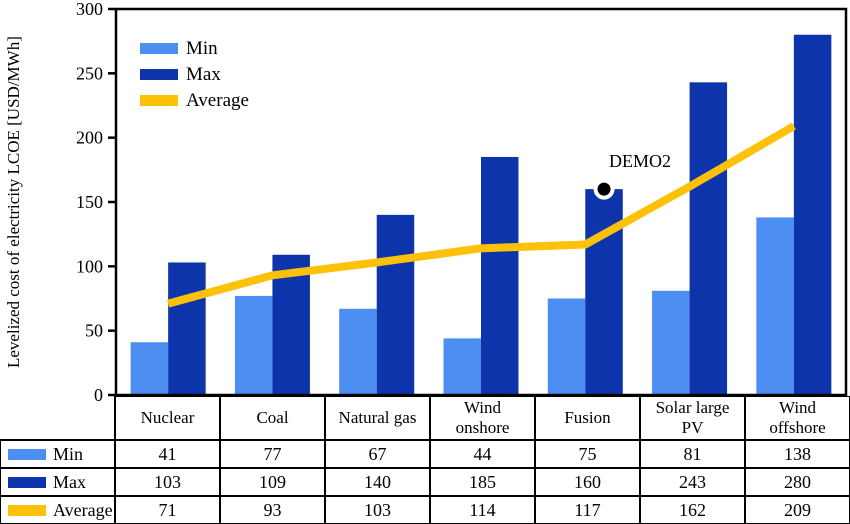 This screenshot has height=524, width=850. I want to click on table-value-average-fusion: 117, so click(587, 510).